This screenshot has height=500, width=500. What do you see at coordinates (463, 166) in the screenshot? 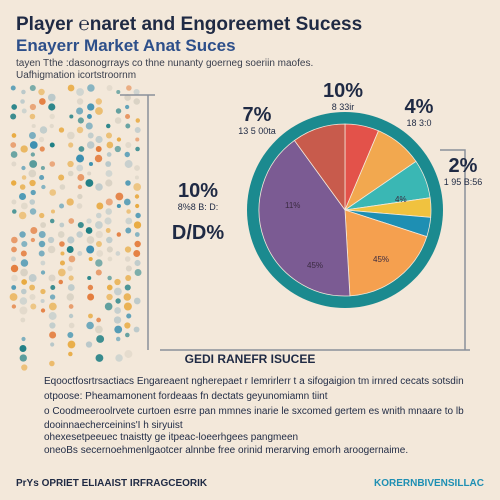
I see `callout-pct: 2%` at bounding box center [463, 166].